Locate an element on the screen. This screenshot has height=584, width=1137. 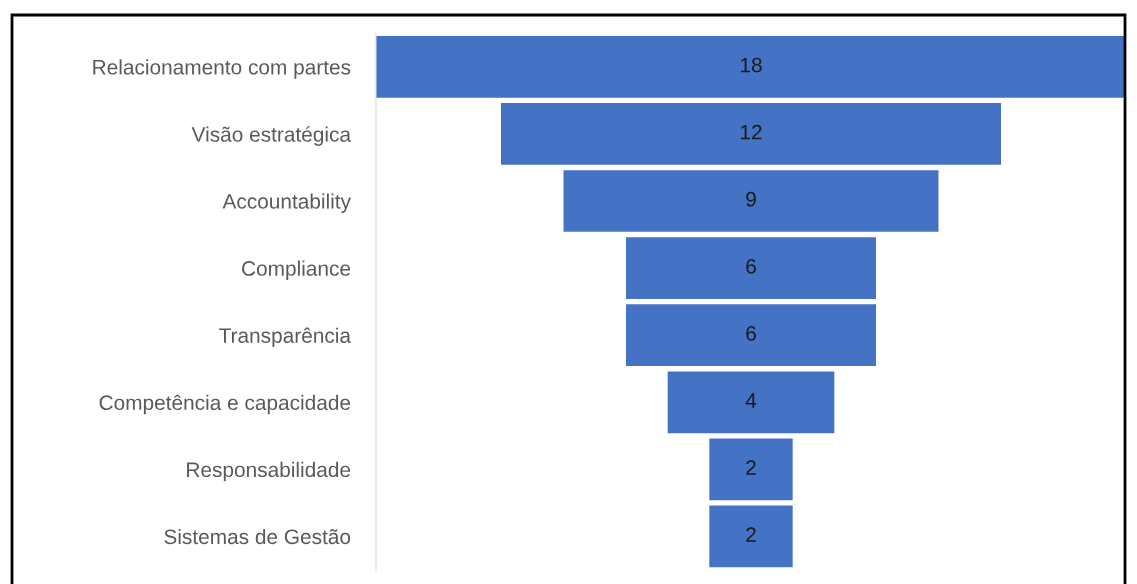
category-label: Competência e capacidade is located at coordinates (225, 404).